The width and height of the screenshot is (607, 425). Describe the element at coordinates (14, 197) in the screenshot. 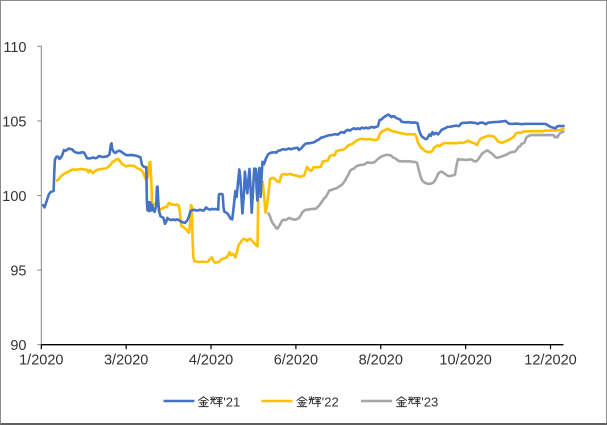

I see `svg-text: 100` at that location.